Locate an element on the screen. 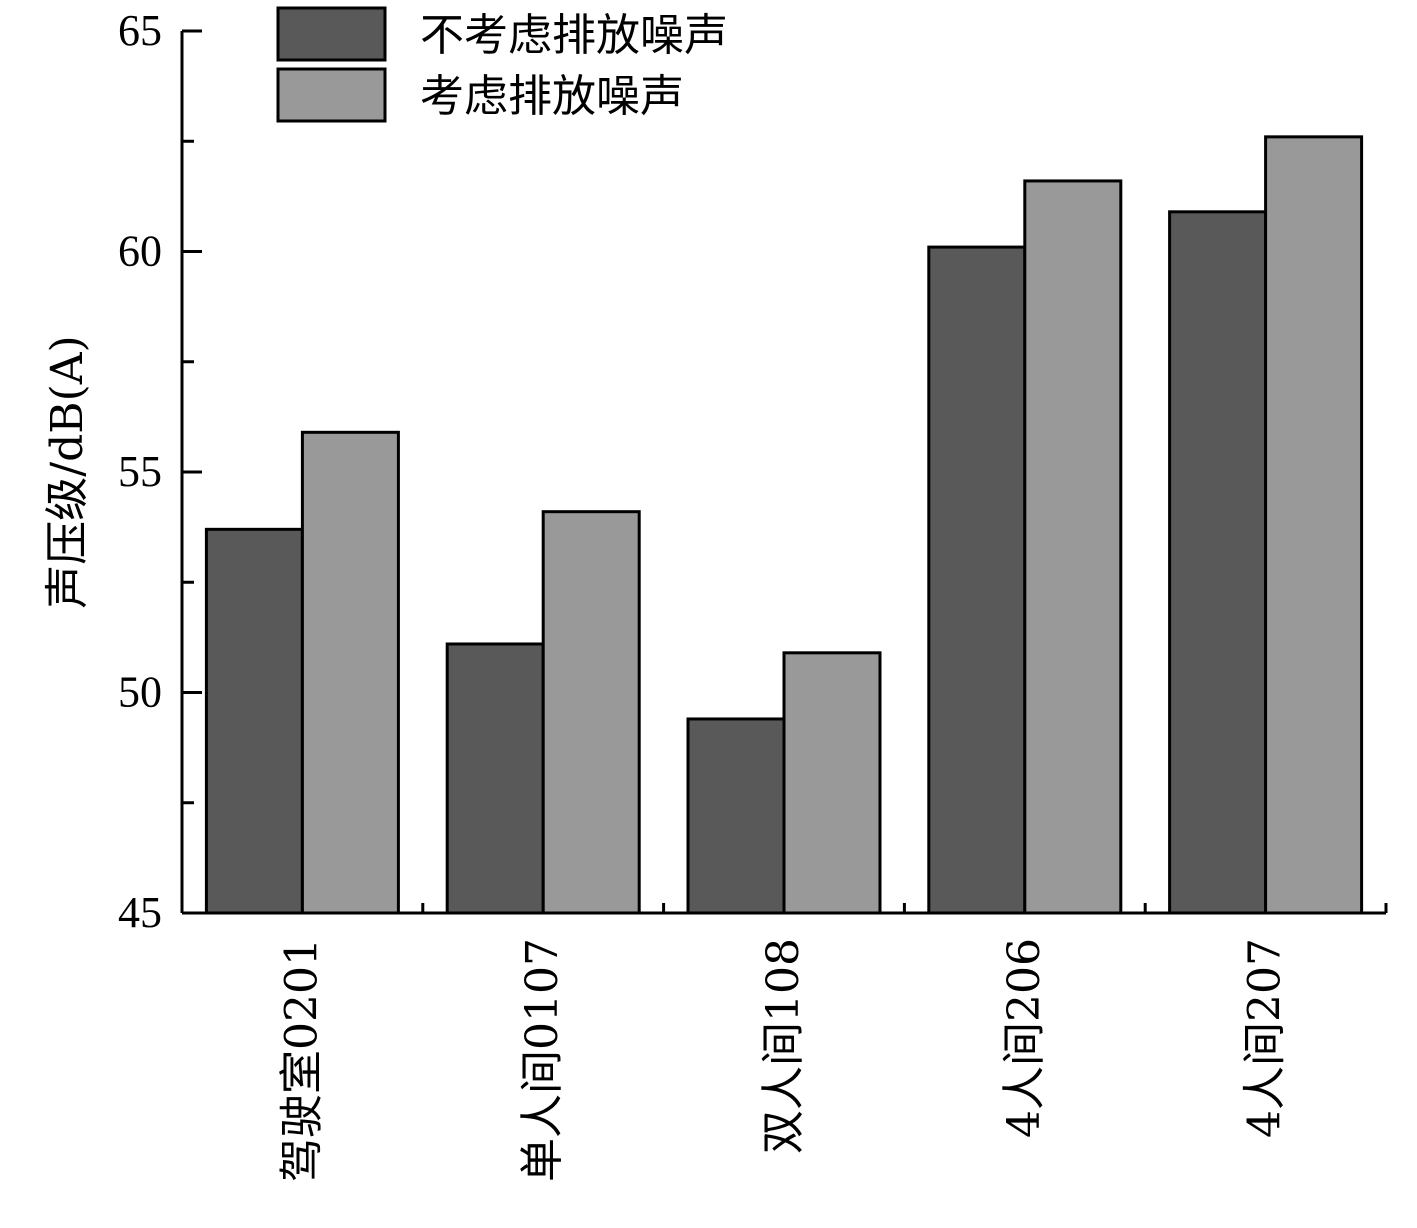 The height and width of the screenshot is (1228, 1417). x-category-label: 双人间108 is located at coordinates (783, 1046).